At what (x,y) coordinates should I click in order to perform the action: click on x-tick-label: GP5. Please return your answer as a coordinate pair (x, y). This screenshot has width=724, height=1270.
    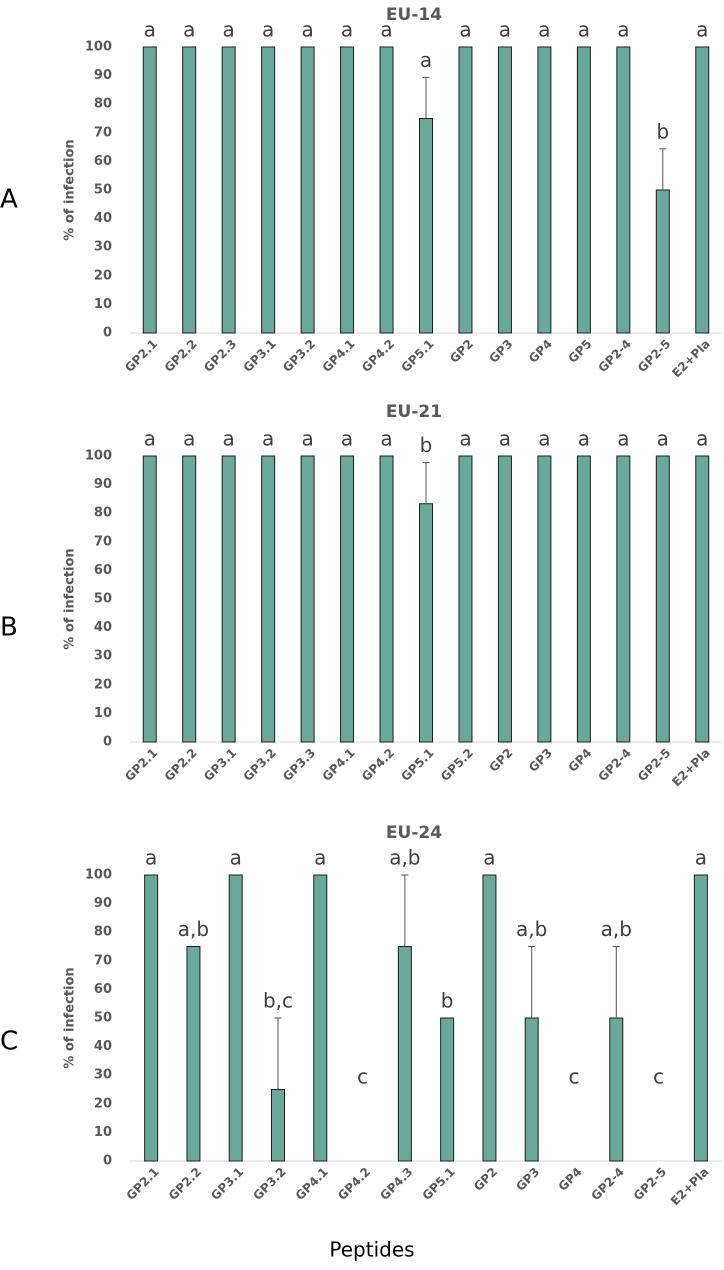
    Looking at the image, I should click on (579, 351).